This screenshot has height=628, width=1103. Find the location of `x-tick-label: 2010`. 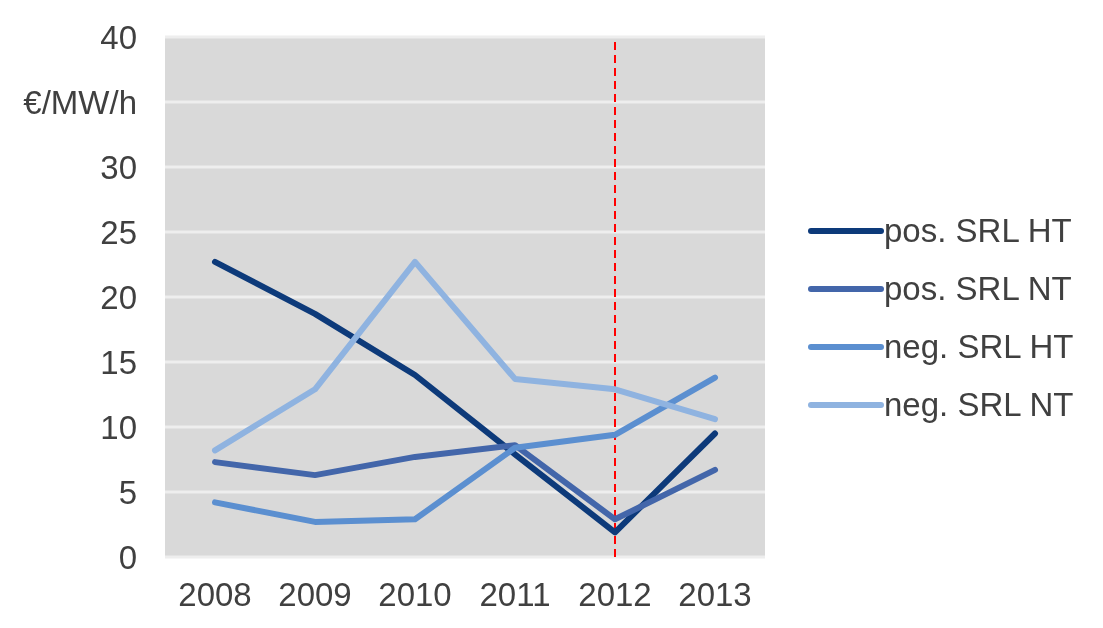

x-tick-label: 2010 is located at coordinates (415, 595).